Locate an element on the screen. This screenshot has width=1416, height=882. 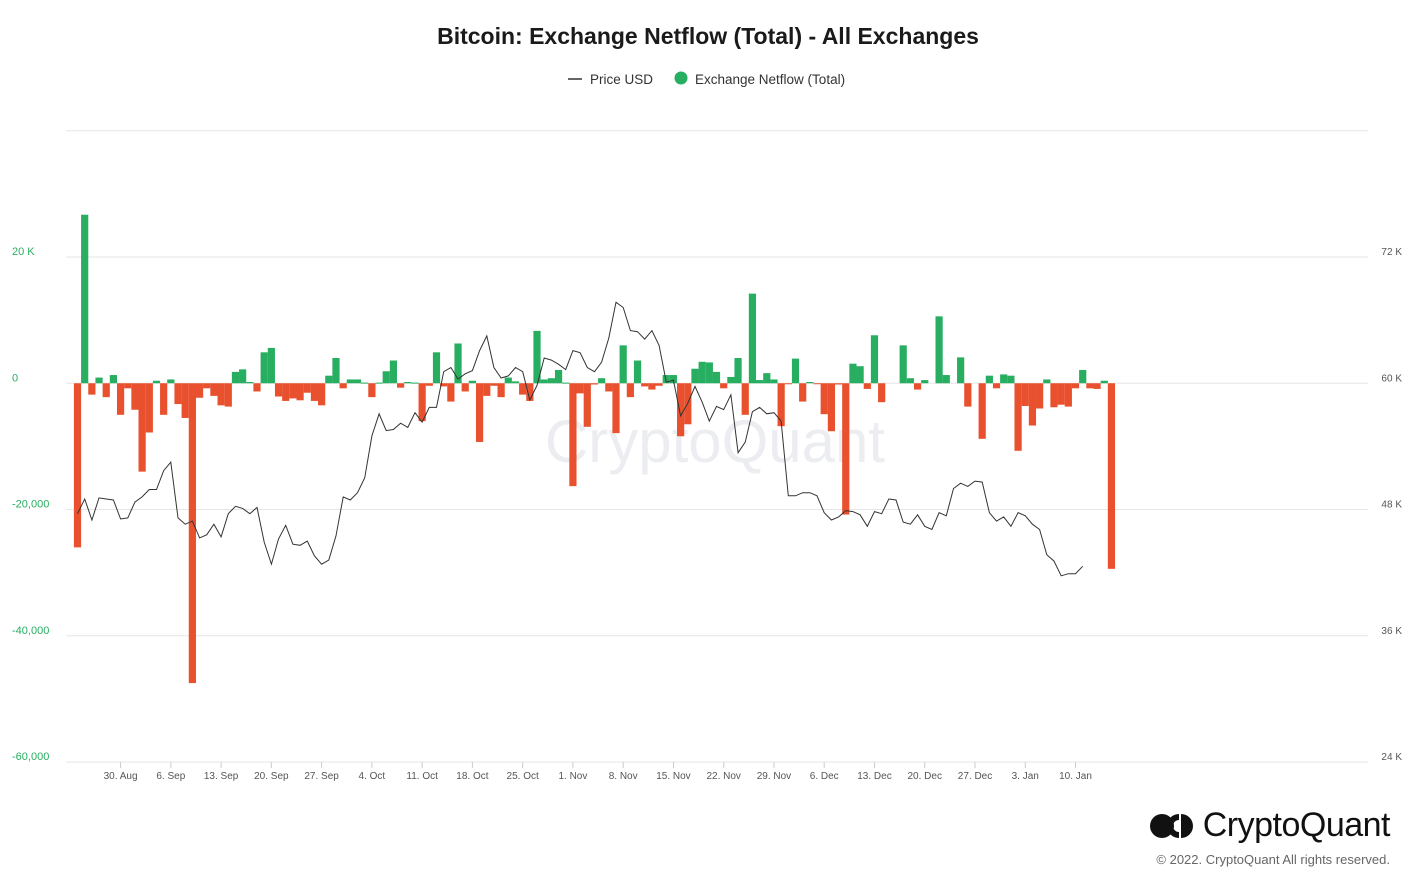
x-tick-label: 13. Dec is located at coordinates (874, 776).